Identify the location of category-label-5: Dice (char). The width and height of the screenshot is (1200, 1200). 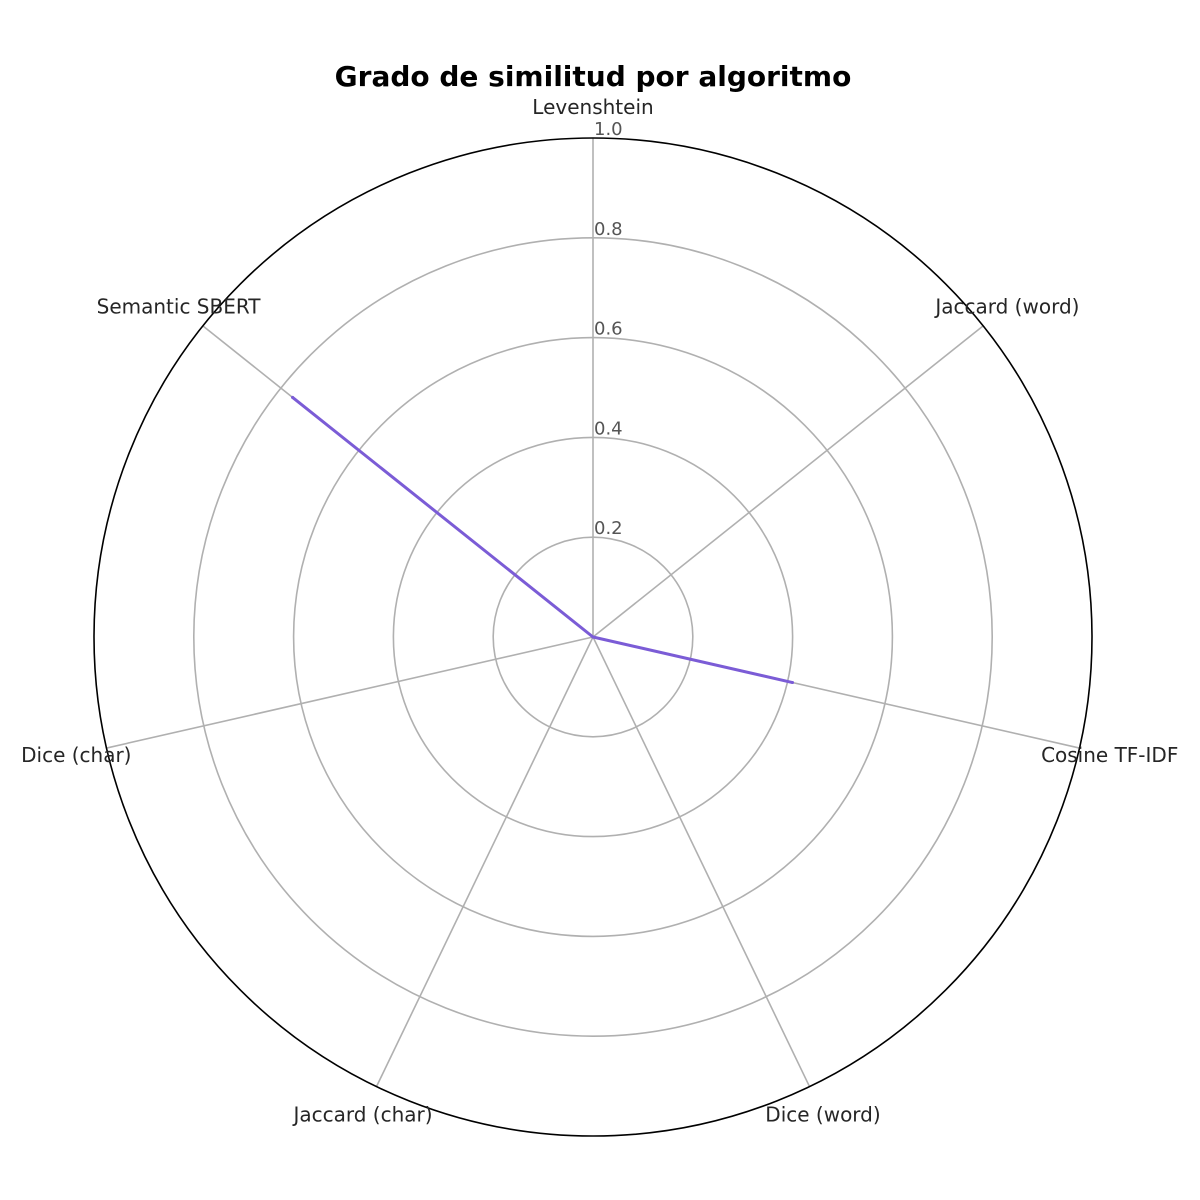
(76, 755).